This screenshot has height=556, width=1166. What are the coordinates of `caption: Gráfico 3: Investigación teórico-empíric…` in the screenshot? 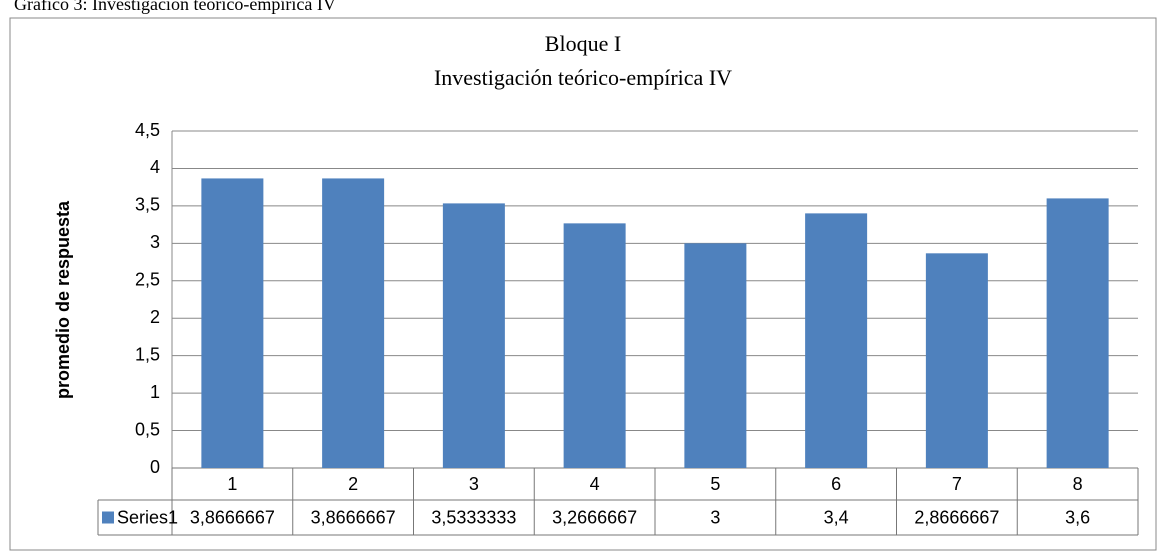 It's located at (175, 7).